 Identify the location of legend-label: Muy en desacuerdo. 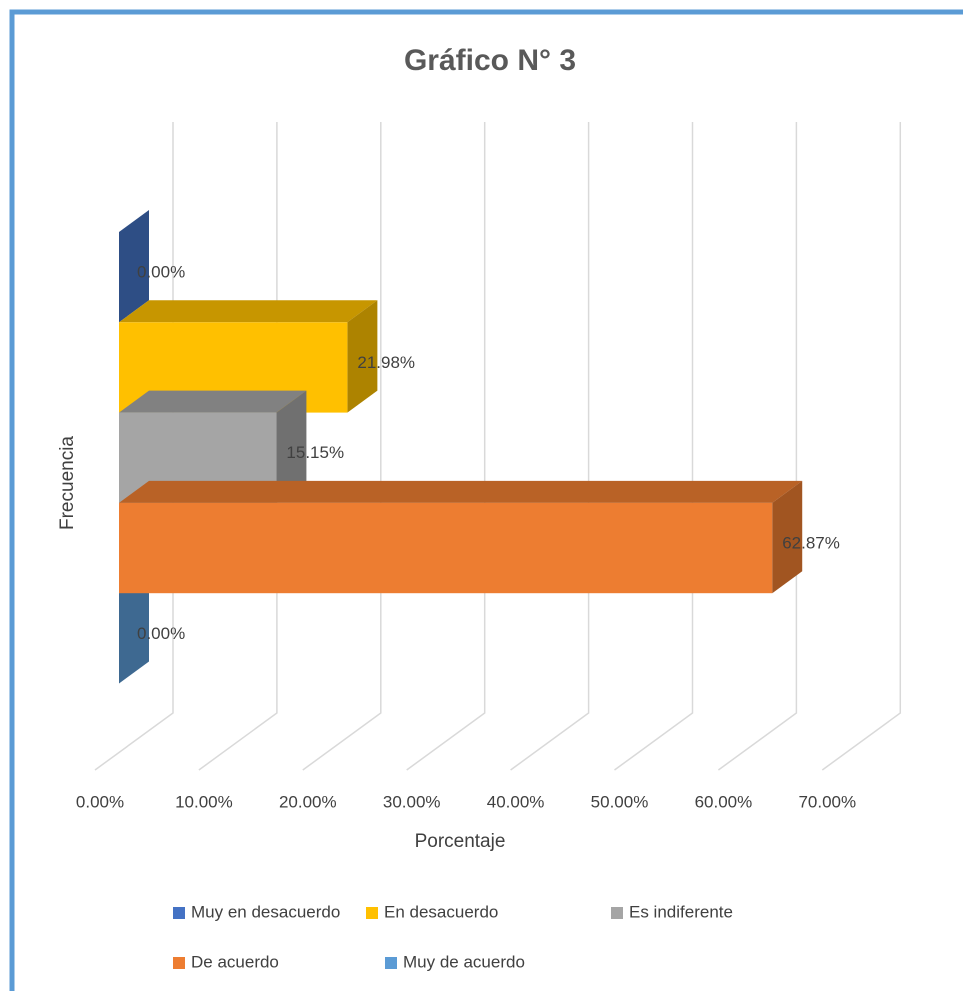
(265, 911).